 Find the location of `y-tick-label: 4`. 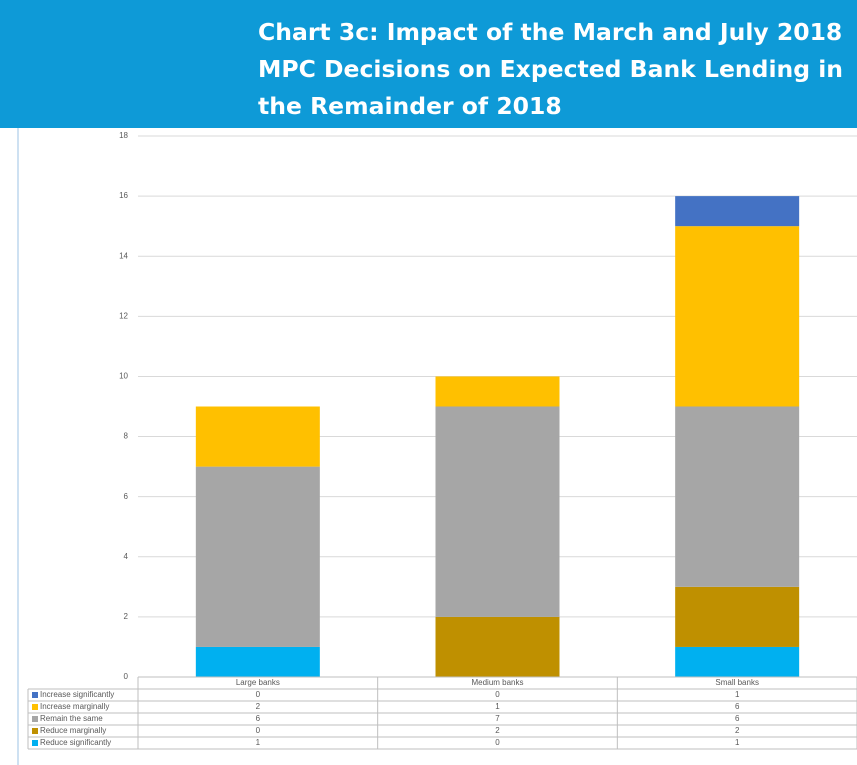

y-tick-label: 4 is located at coordinates (126, 556).